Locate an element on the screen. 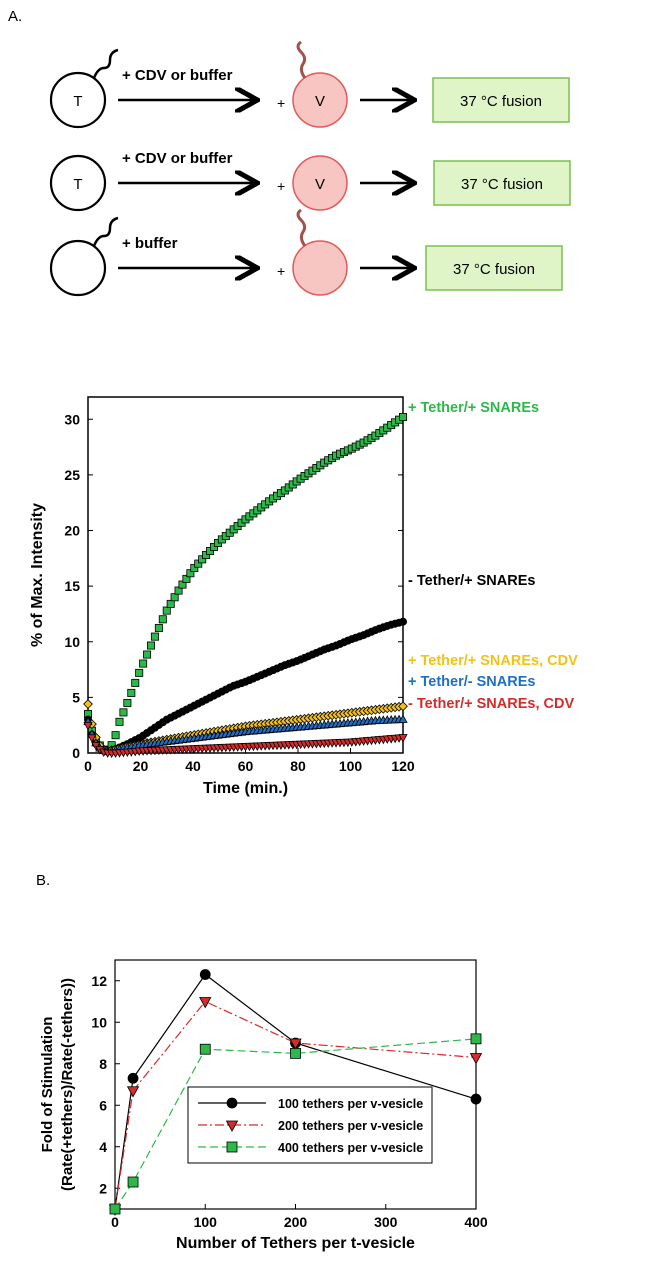 The image size is (650, 1263). y-tick-label: 8 is located at coordinates (103, 1064).